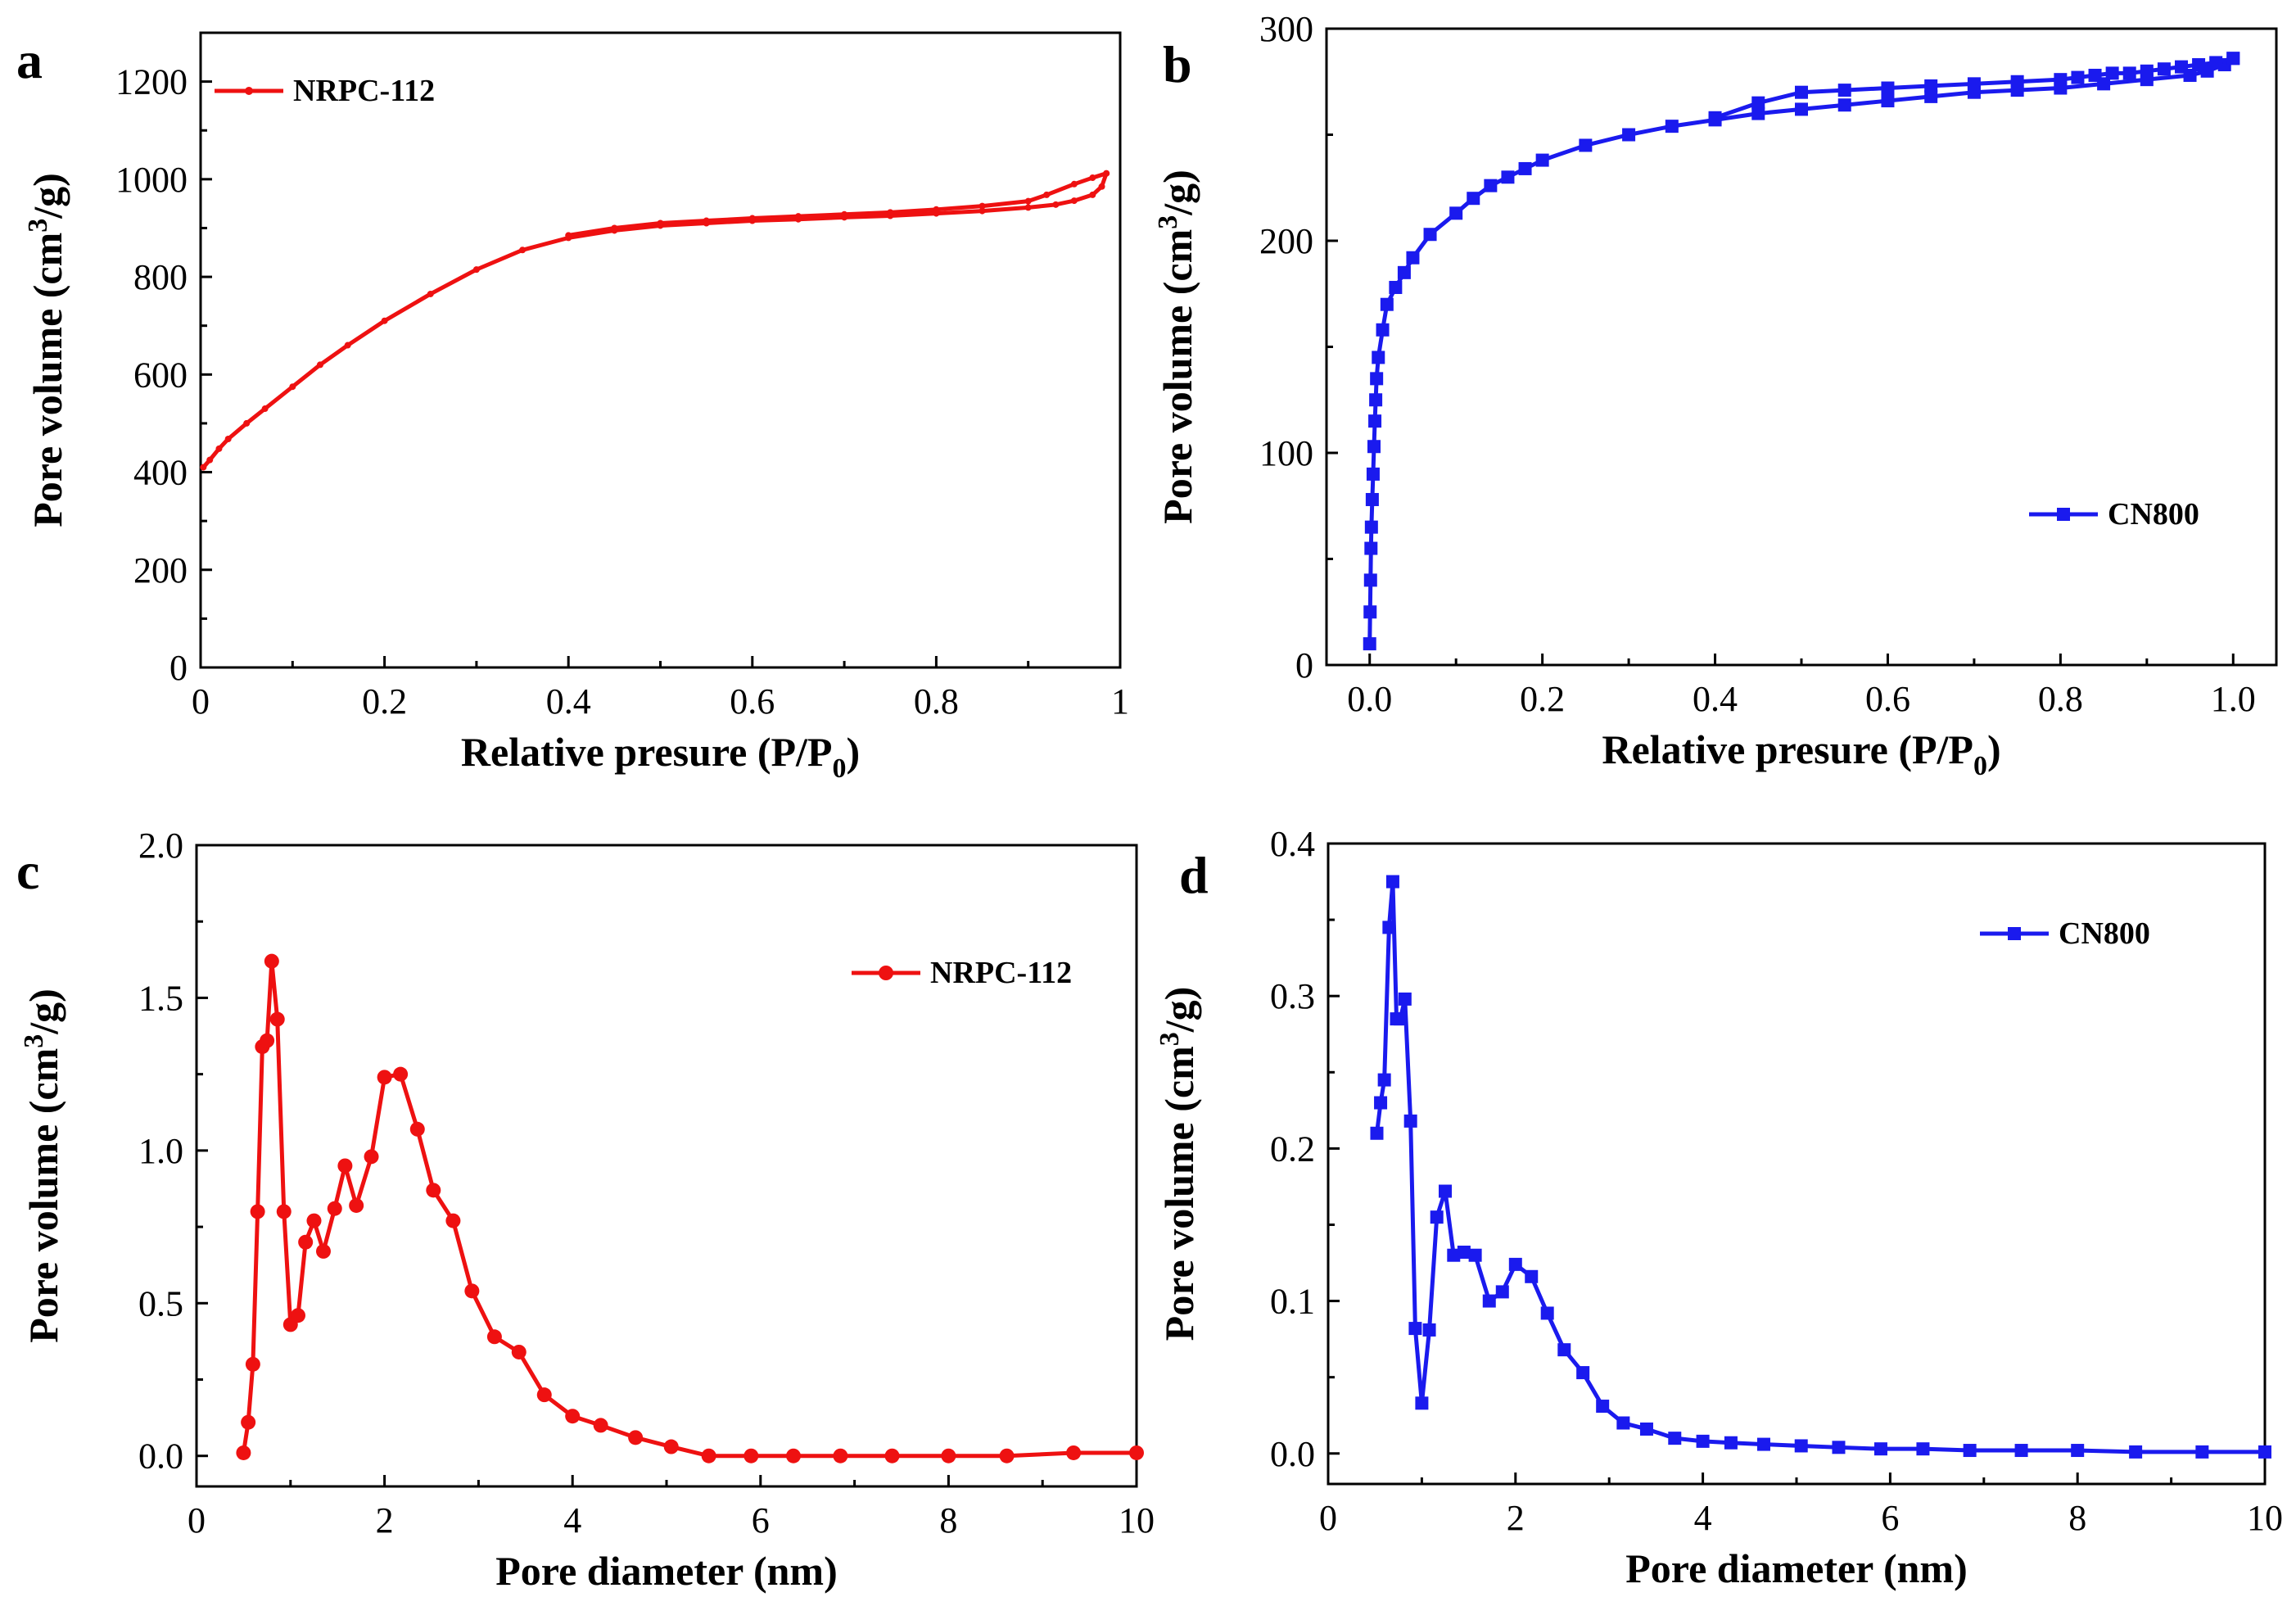 The image size is (2296, 1615). What do you see at coordinates (761, 1520) in the screenshot?
I see `x-tick-label: 6` at bounding box center [761, 1520].